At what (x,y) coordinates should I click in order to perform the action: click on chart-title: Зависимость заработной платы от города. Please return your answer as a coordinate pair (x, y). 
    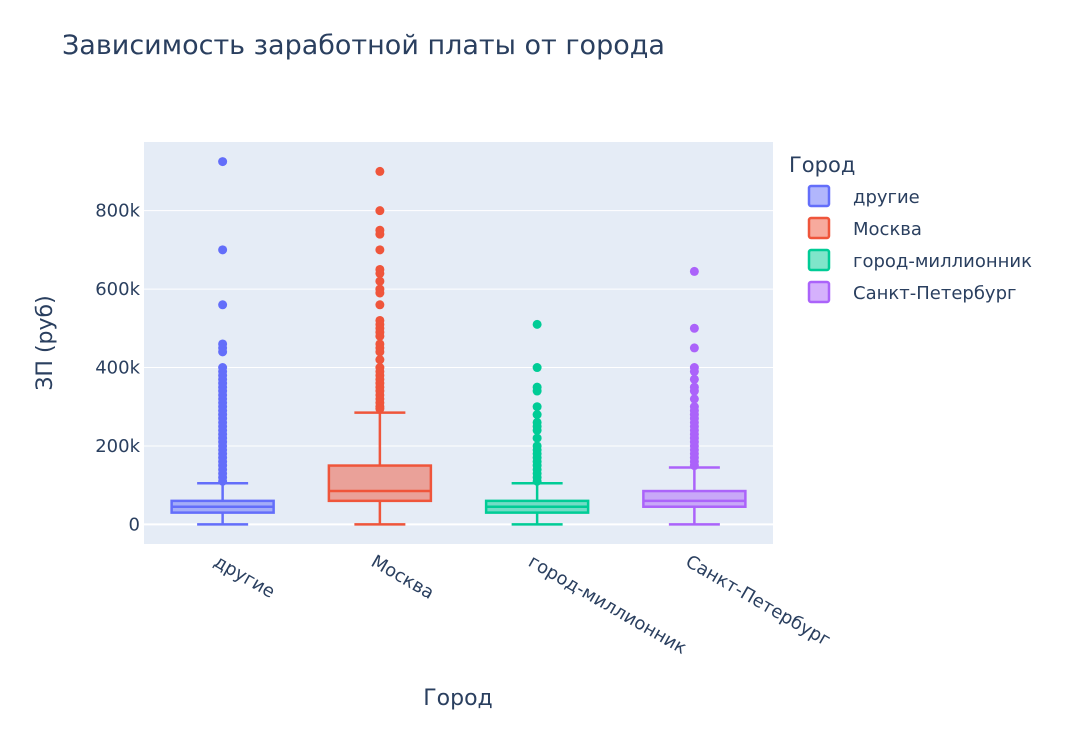
    Looking at the image, I should click on (363, 45).